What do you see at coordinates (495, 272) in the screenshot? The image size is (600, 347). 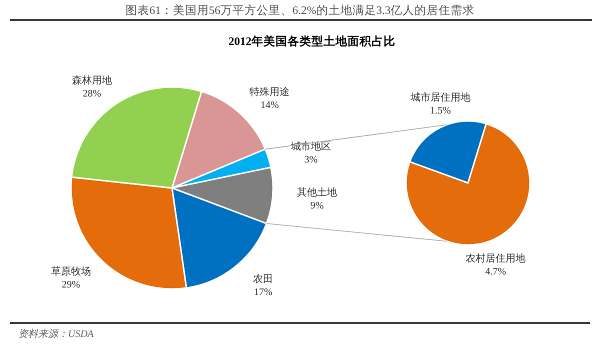 I see `data-label: 4.7%` at bounding box center [495, 272].